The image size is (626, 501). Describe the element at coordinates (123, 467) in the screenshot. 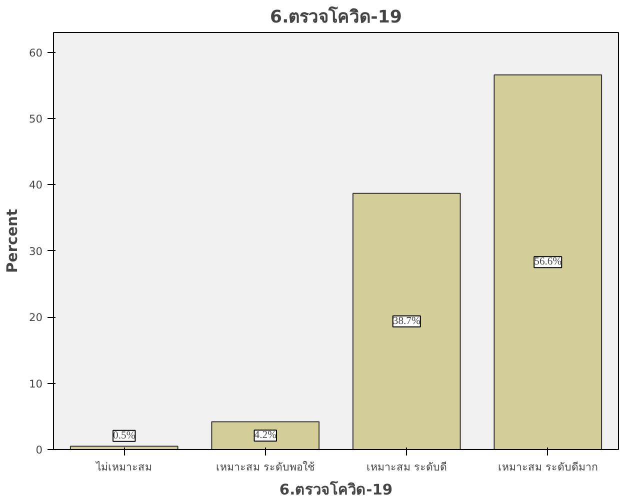

I see `x-tick-label: ไม่เหมาะสม` at that location.